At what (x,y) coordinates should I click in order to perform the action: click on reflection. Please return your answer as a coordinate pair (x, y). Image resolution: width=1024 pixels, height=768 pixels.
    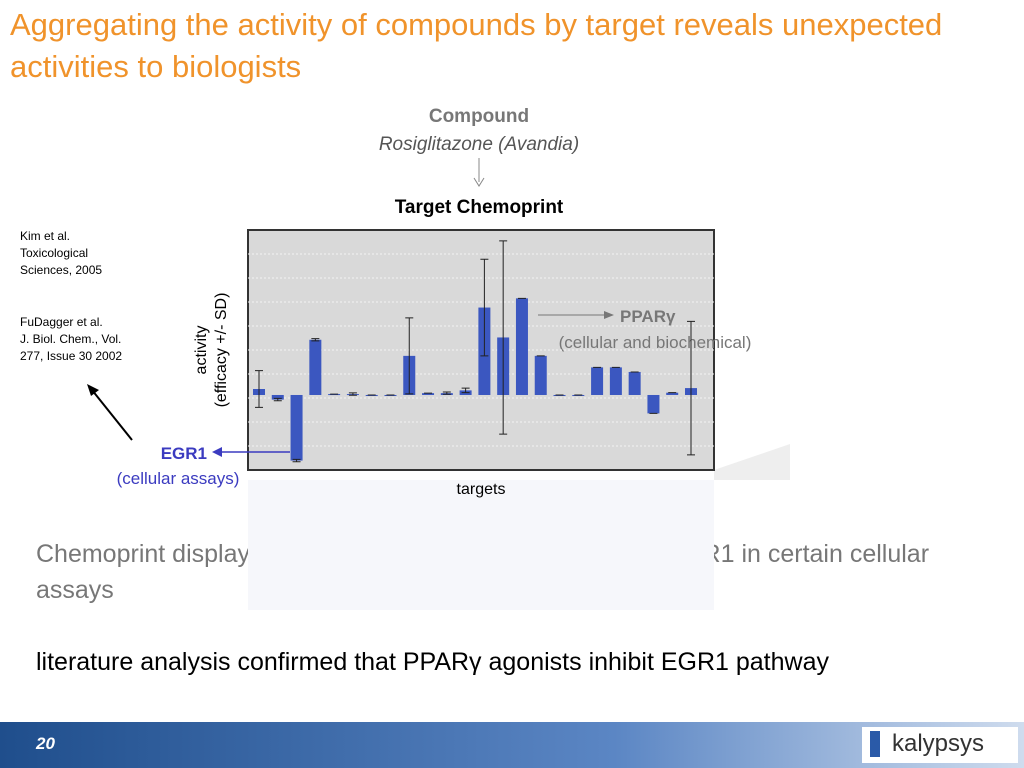
    Looking at the image, I should click on (481, 545).